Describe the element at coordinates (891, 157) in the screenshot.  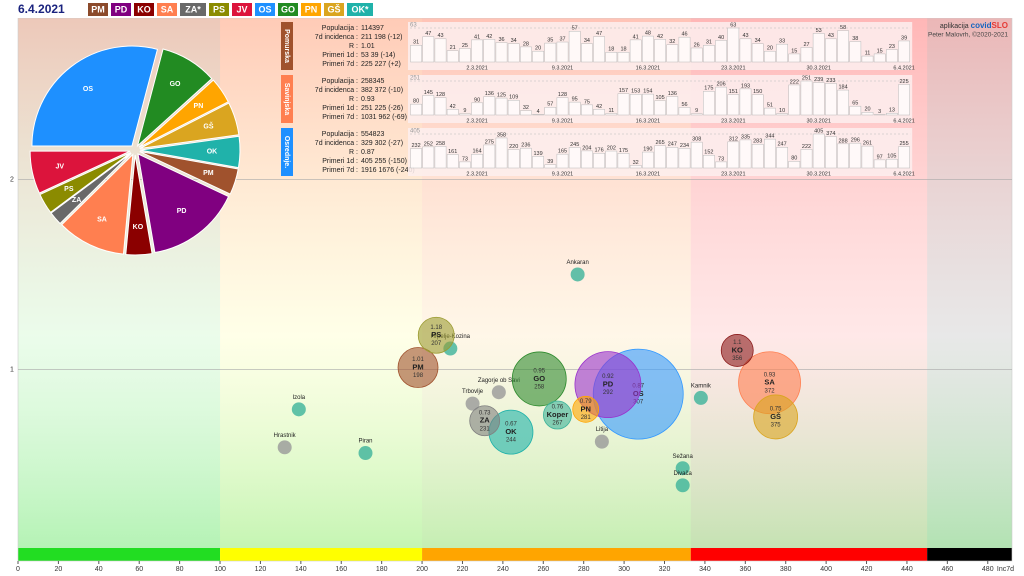
I see `bar-label: 105` at that location.